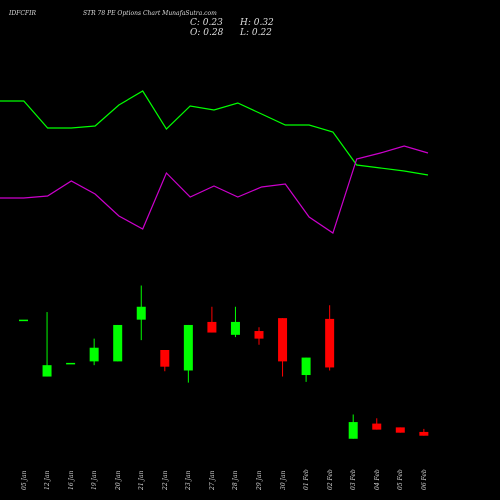  Describe the element at coordinates (283, 480) in the screenshot. I see `x-tick-label: 30 Jan` at that location.